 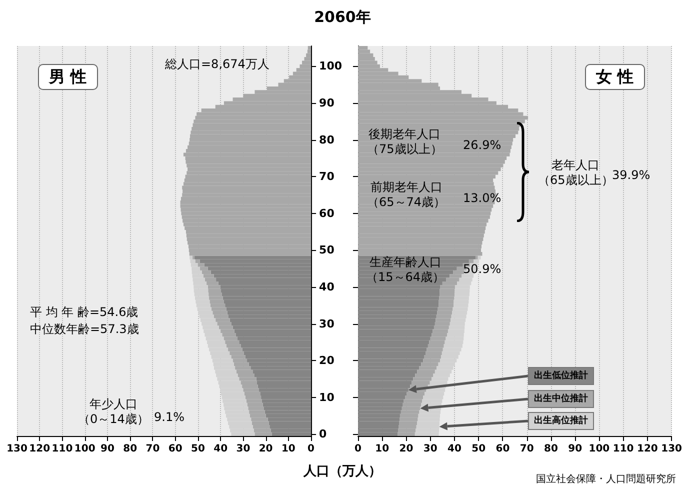 I want to click on annotation: 中位数年齢=57.3歳, so click(x=84, y=329).